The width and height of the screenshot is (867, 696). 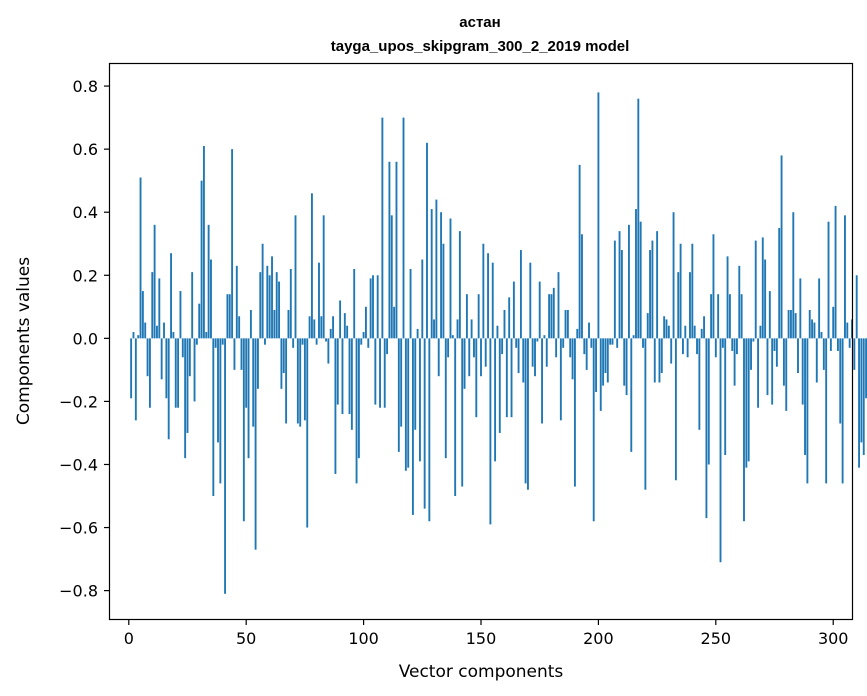 I want to click on x-axis-ticks: 0 50 100 150 200 250 300, so click(x=486, y=633).